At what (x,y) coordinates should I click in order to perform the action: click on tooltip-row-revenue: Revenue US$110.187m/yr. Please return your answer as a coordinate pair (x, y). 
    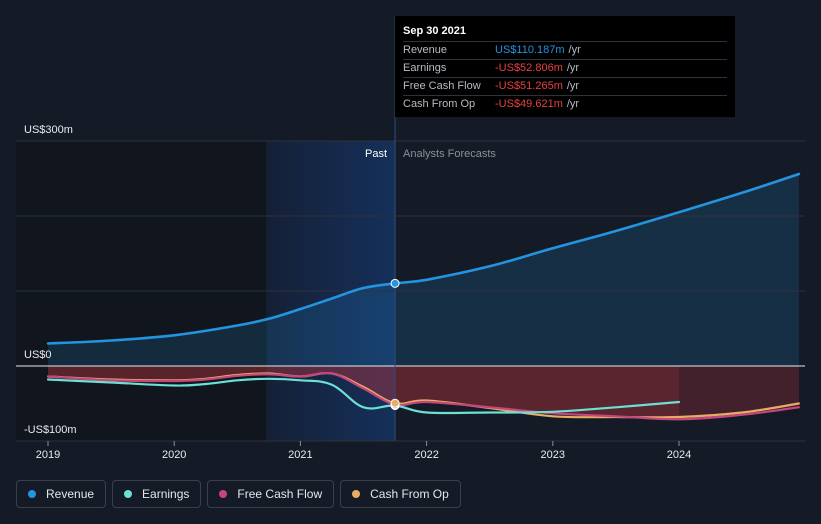
    Looking at the image, I should click on (565, 50).